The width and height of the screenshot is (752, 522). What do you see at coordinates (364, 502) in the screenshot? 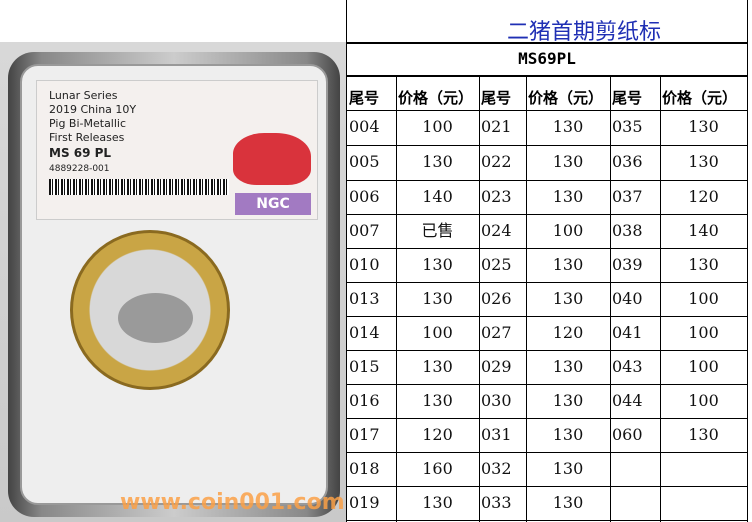
I see `serial-cell: 019` at bounding box center [364, 502].